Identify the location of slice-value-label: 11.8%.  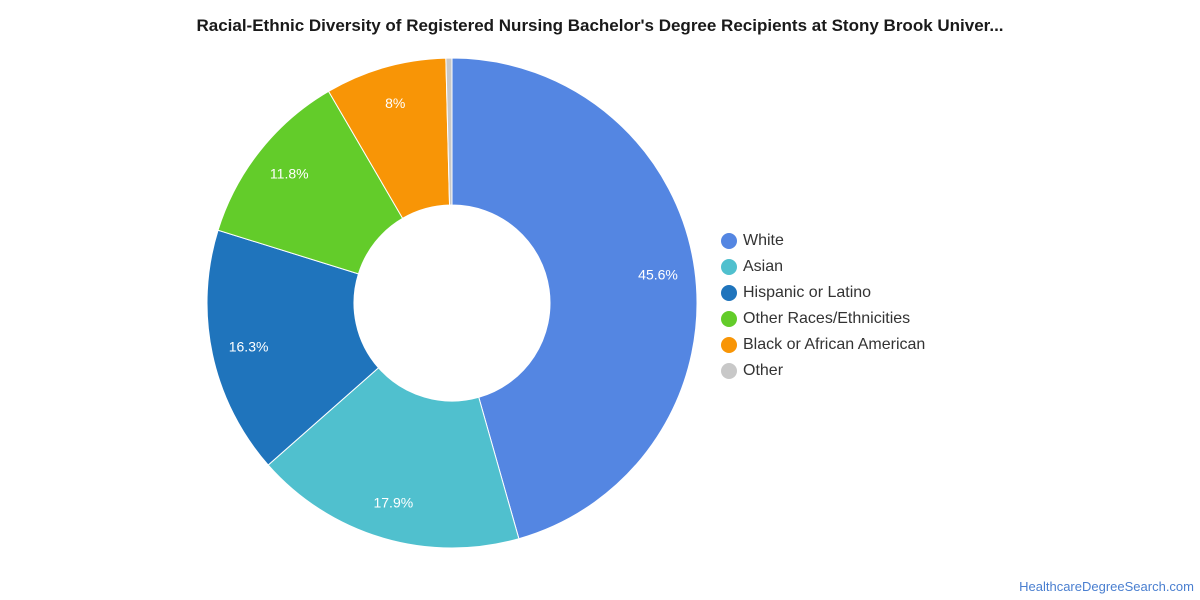
(289, 173).